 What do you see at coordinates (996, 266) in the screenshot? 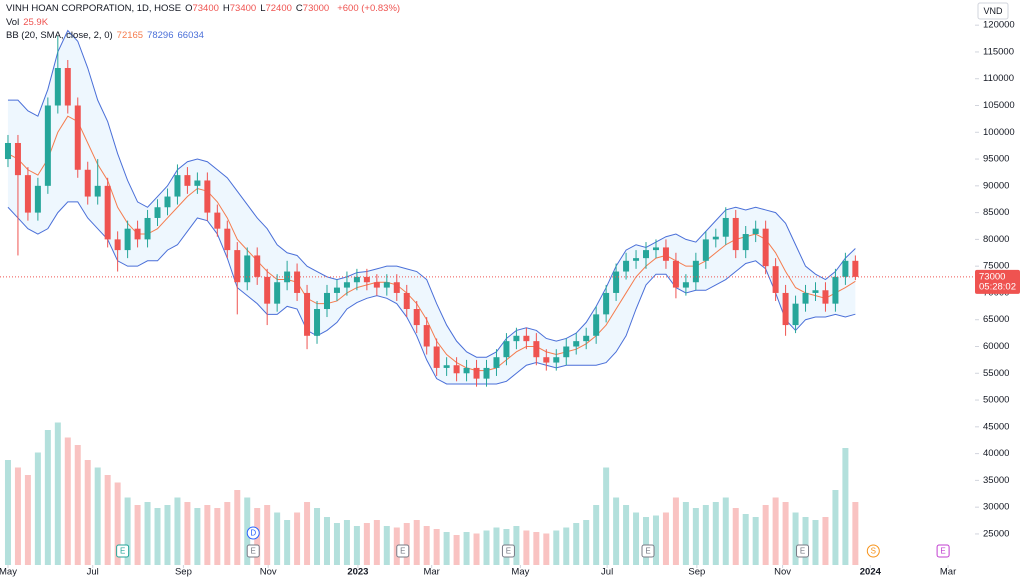
I see `y-tick-label: 75000` at bounding box center [996, 266].